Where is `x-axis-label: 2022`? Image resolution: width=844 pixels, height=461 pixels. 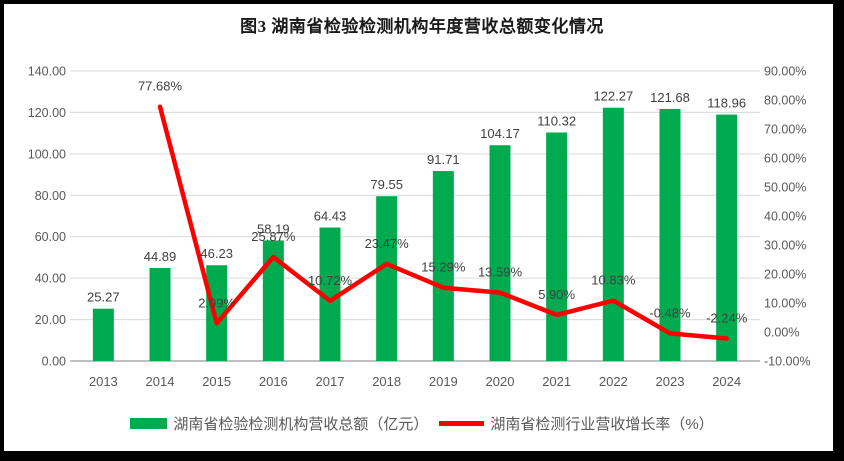 x-axis-label: 2022 is located at coordinates (613, 381).